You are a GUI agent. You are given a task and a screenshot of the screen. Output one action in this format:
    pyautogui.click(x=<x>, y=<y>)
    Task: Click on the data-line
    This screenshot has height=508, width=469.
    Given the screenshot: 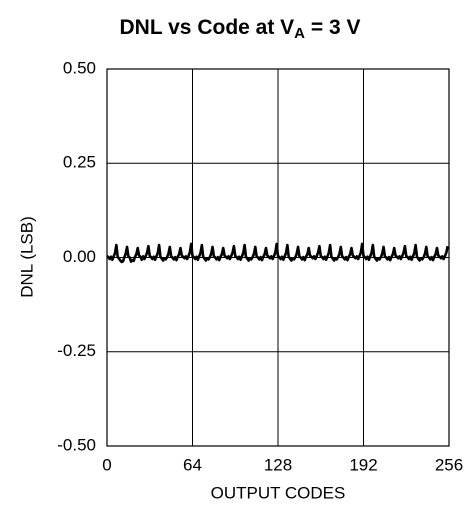 What is the action you would take?
    pyautogui.click(x=277, y=253)
    